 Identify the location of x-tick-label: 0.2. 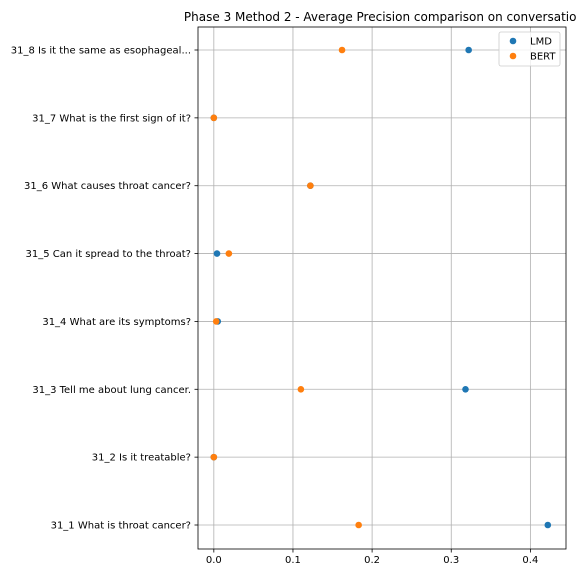
(372, 560).